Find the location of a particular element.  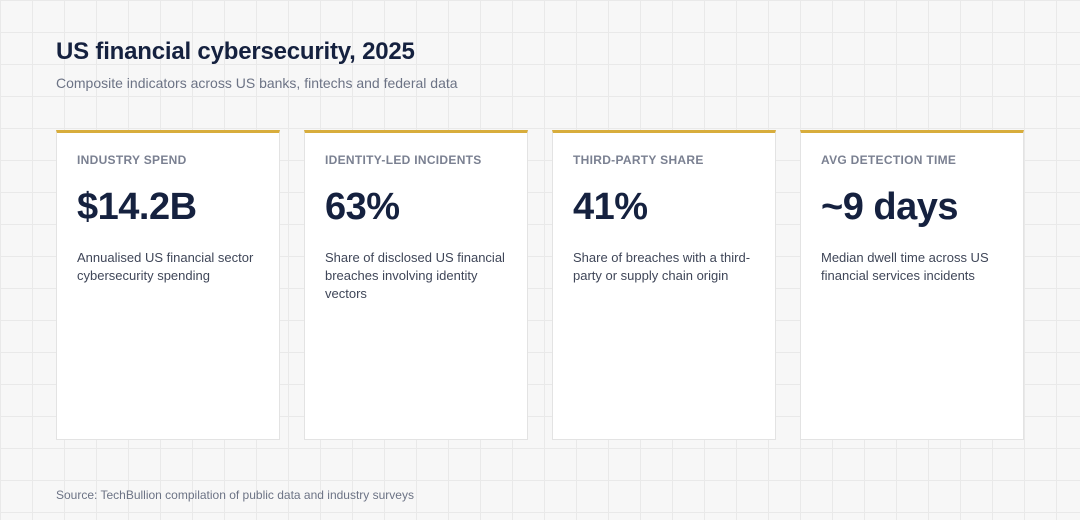

kpi-card-label: IDENTITY-LED INCIDENTS is located at coordinates (403, 160).